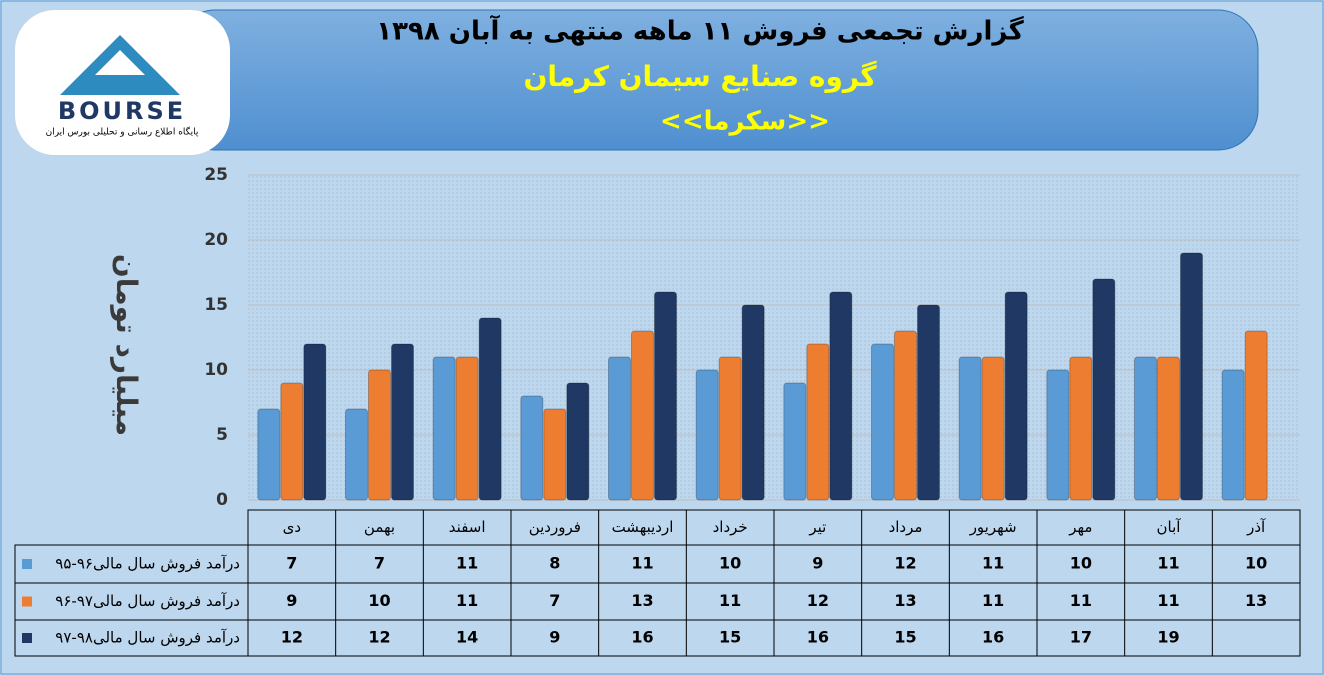 This screenshot has width=1324, height=675. Describe the element at coordinates (147, 638) in the screenshot. I see `legend-label: درآمد فروش سال مالی۹۸-۹۷` at that location.